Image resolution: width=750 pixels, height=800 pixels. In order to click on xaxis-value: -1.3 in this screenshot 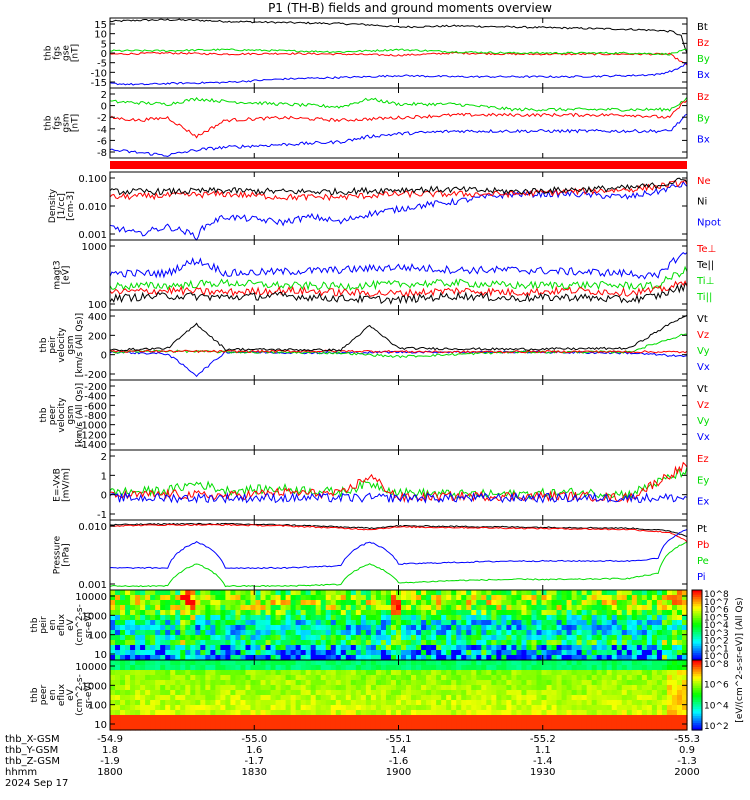, I will do `click(687, 761)`.